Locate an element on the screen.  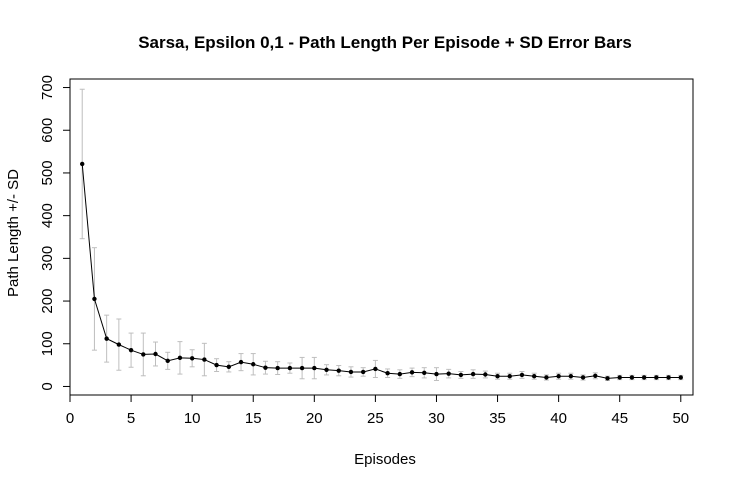
y-tick-label: 300 is located at coordinates (47, 258).